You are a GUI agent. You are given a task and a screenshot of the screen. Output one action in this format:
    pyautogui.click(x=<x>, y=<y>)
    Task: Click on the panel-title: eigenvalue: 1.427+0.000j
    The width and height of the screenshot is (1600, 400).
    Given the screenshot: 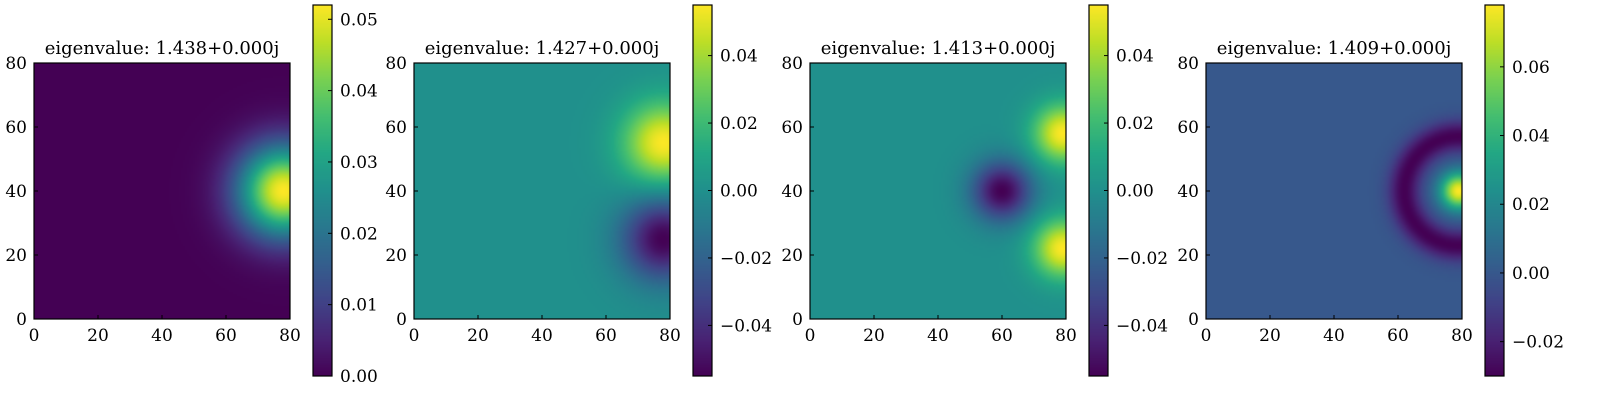 What is the action you would take?
    pyautogui.click(x=542, y=48)
    